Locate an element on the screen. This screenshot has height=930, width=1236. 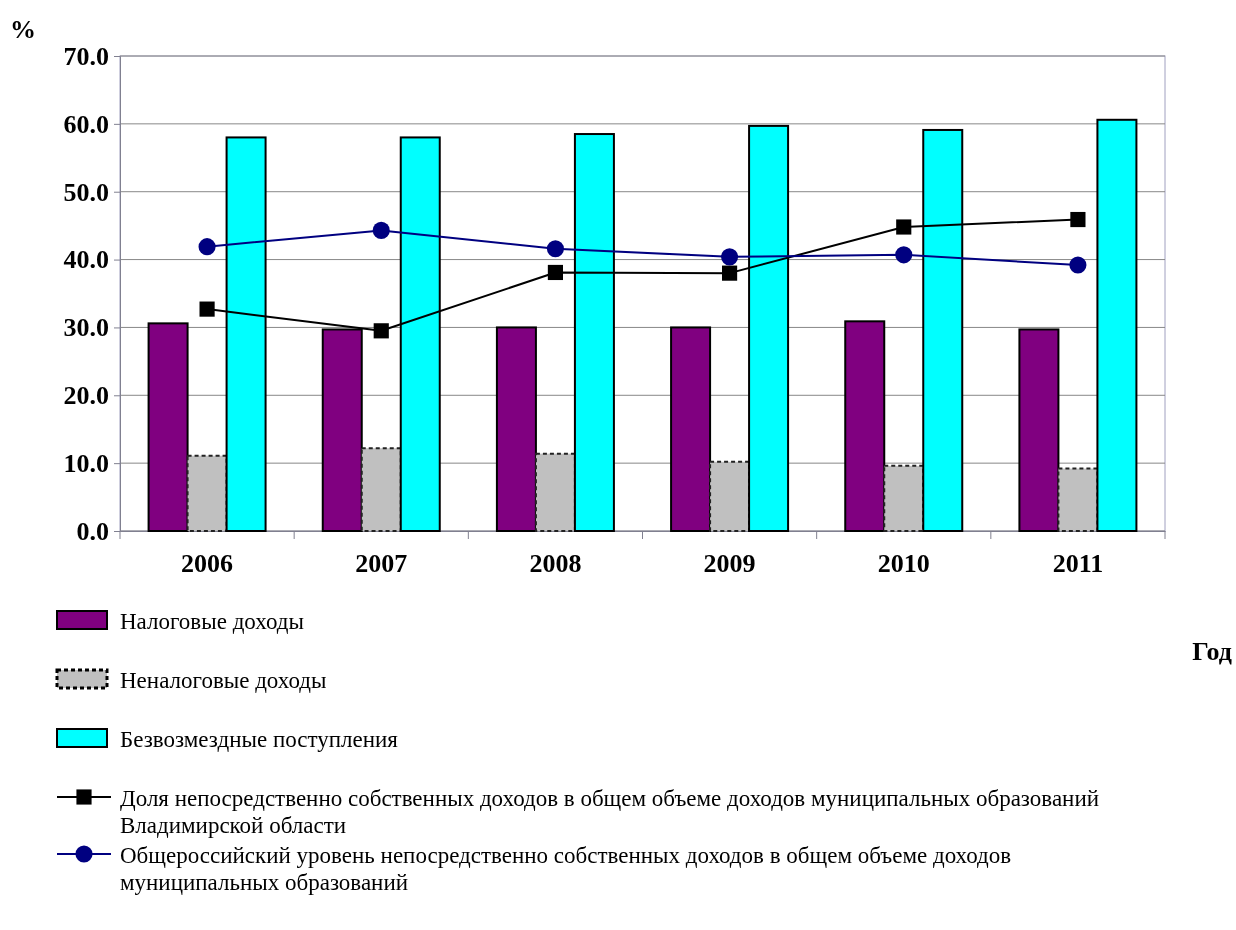
y-tick-label: 50.0 is located at coordinates (86, 192).